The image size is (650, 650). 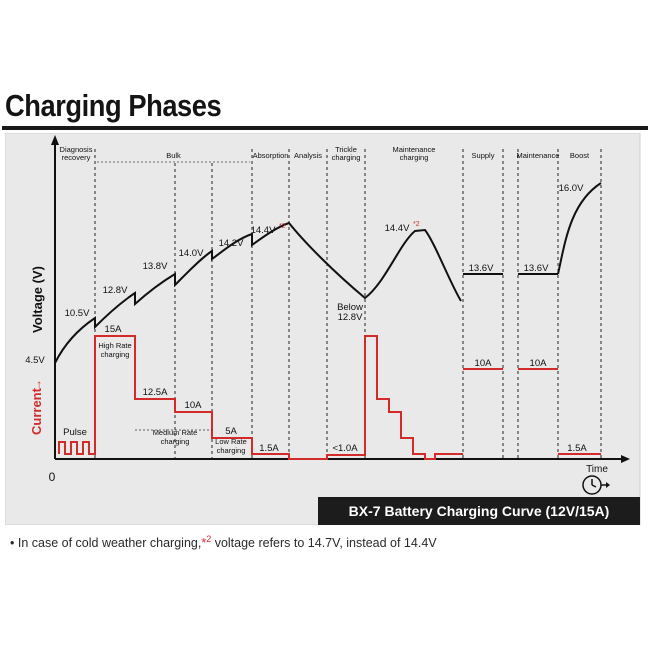 I want to click on current-label-12: 10A, so click(x=539, y=363).